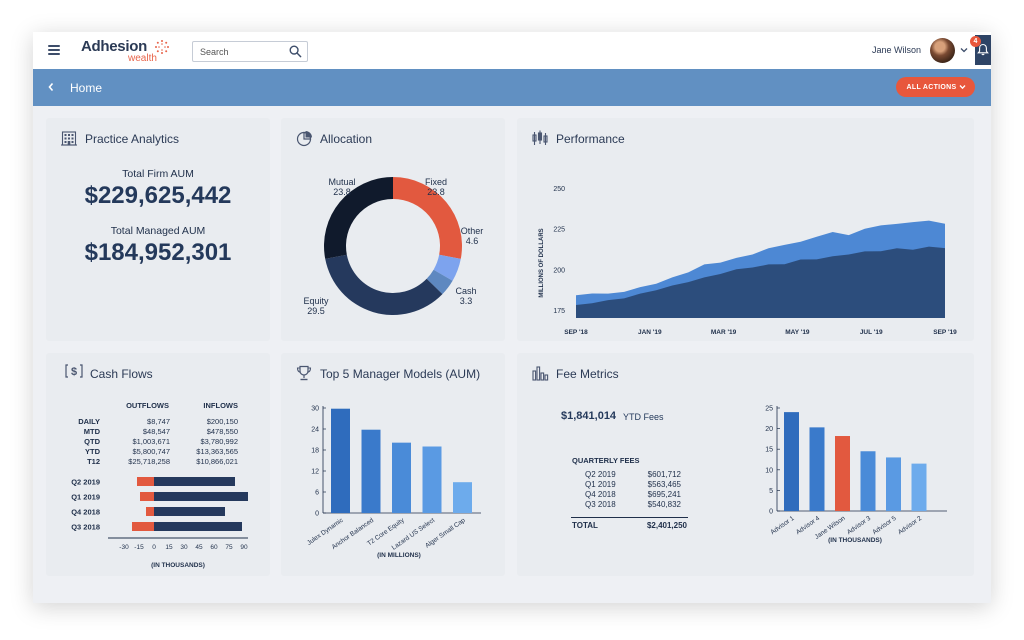 This screenshot has width=1024, height=640. Describe the element at coordinates (760, 282) in the screenshot. I see `series-area-market-value` at that location.